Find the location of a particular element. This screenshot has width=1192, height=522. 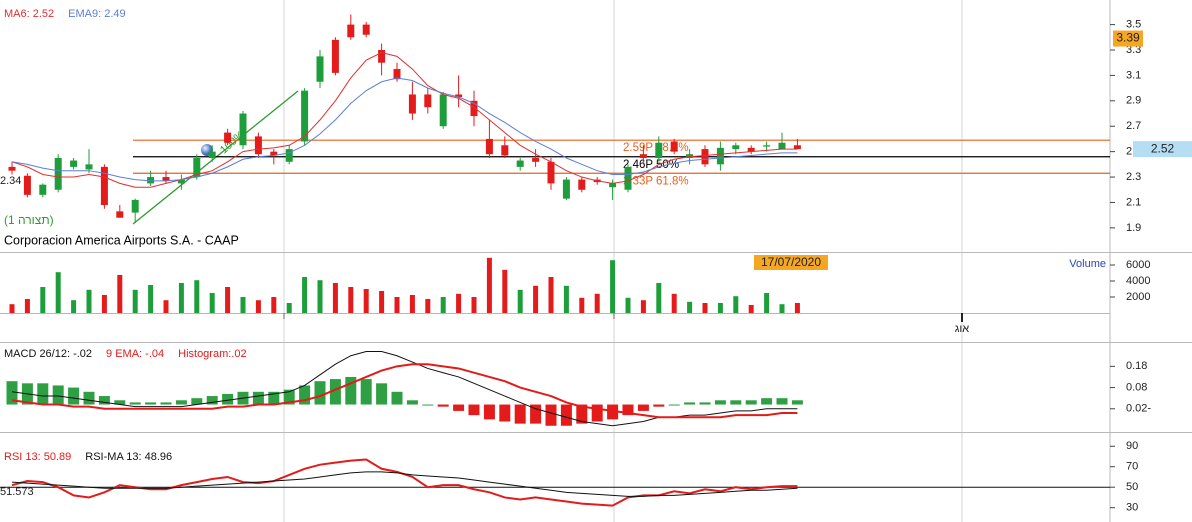

legend-entry: RSI-MA 13: 48.96 is located at coordinates (128, 457).